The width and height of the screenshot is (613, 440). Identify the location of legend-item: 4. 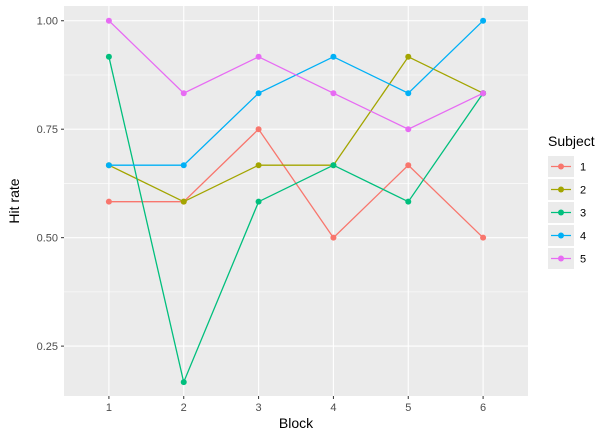
(567, 235).